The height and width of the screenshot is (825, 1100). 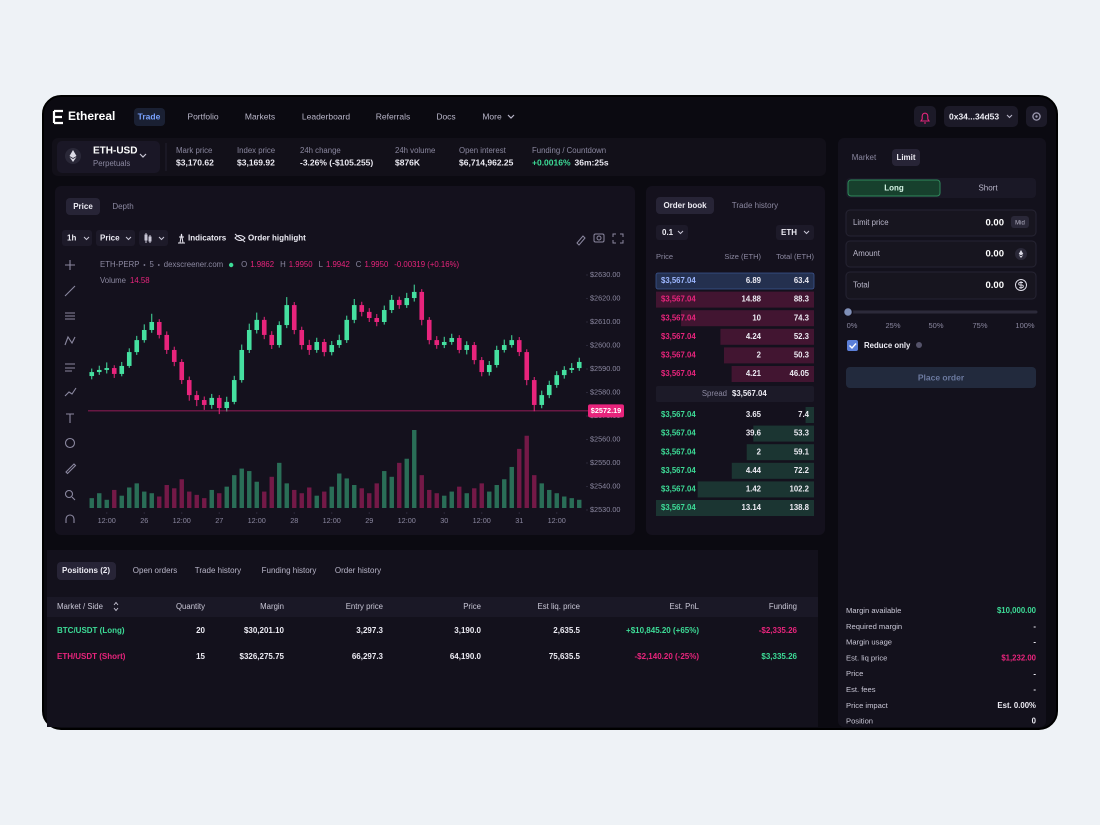 What do you see at coordinates (974, 116) in the screenshot?
I see `wallet-address: 0x34...34d53` at bounding box center [974, 116].